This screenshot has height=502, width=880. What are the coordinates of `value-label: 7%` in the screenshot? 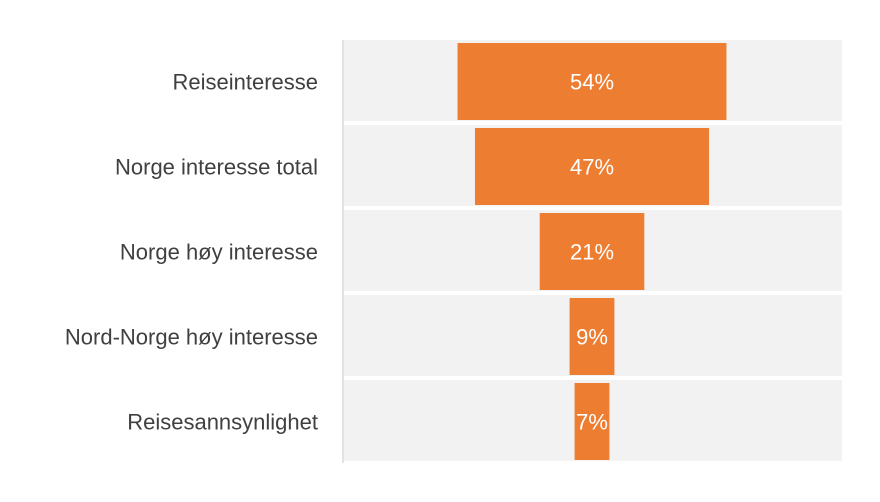 It's located at (592, 422).